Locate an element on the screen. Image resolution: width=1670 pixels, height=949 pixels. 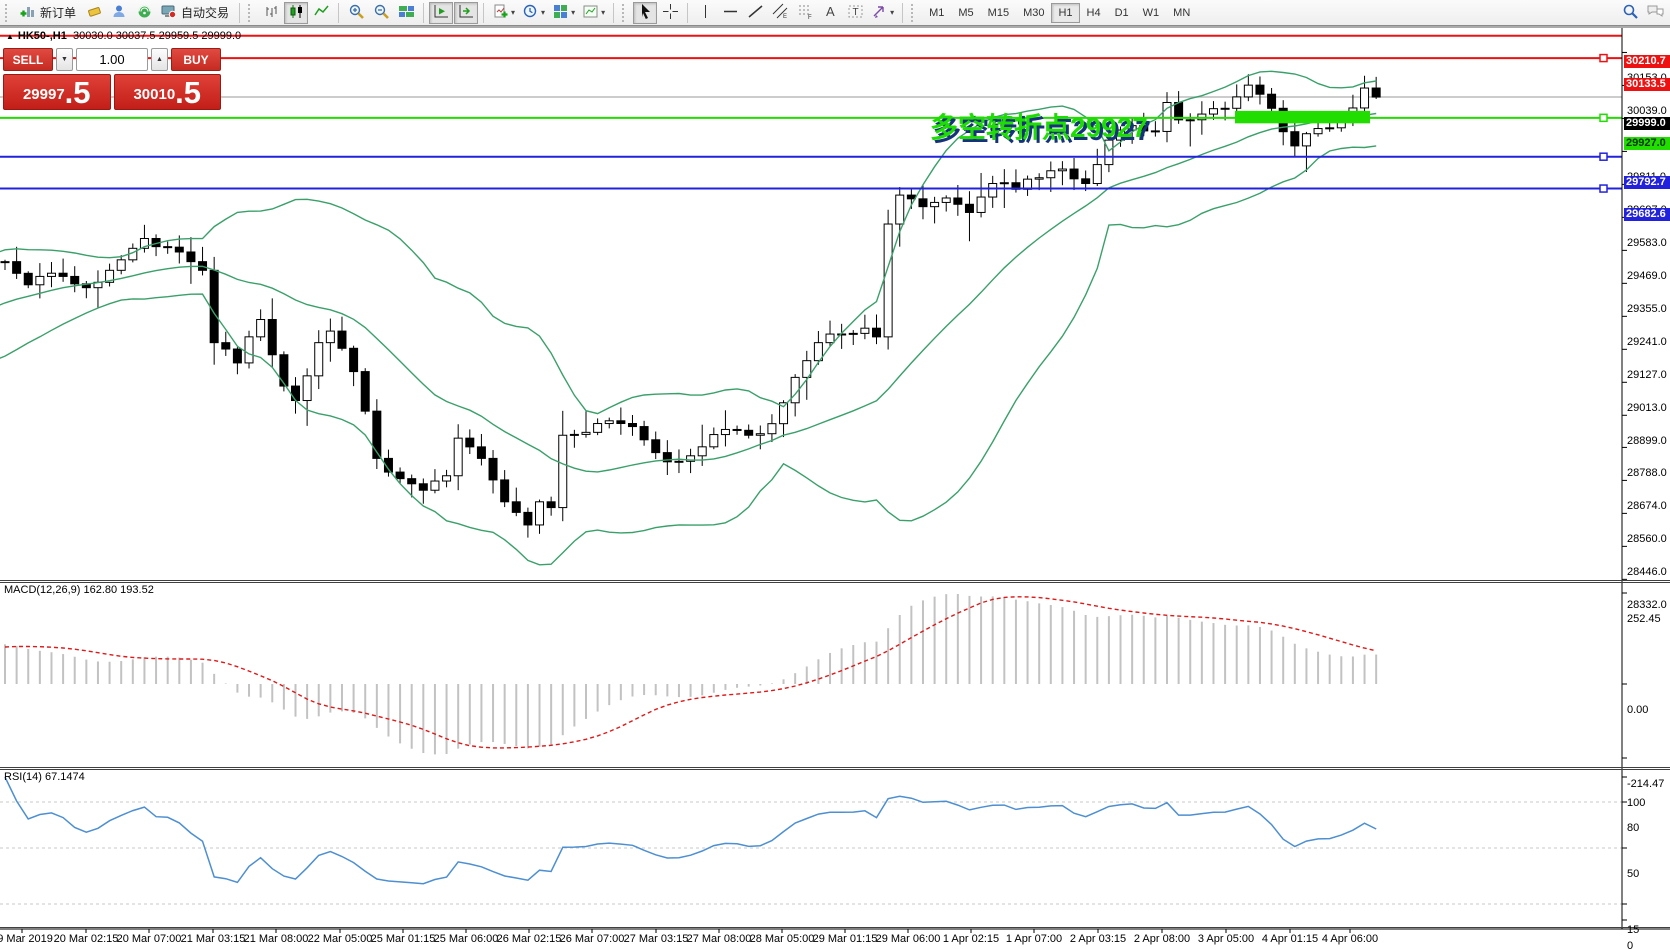
time-axis-label: 25 Mar 06:00 is located at coordinates (466, 939).